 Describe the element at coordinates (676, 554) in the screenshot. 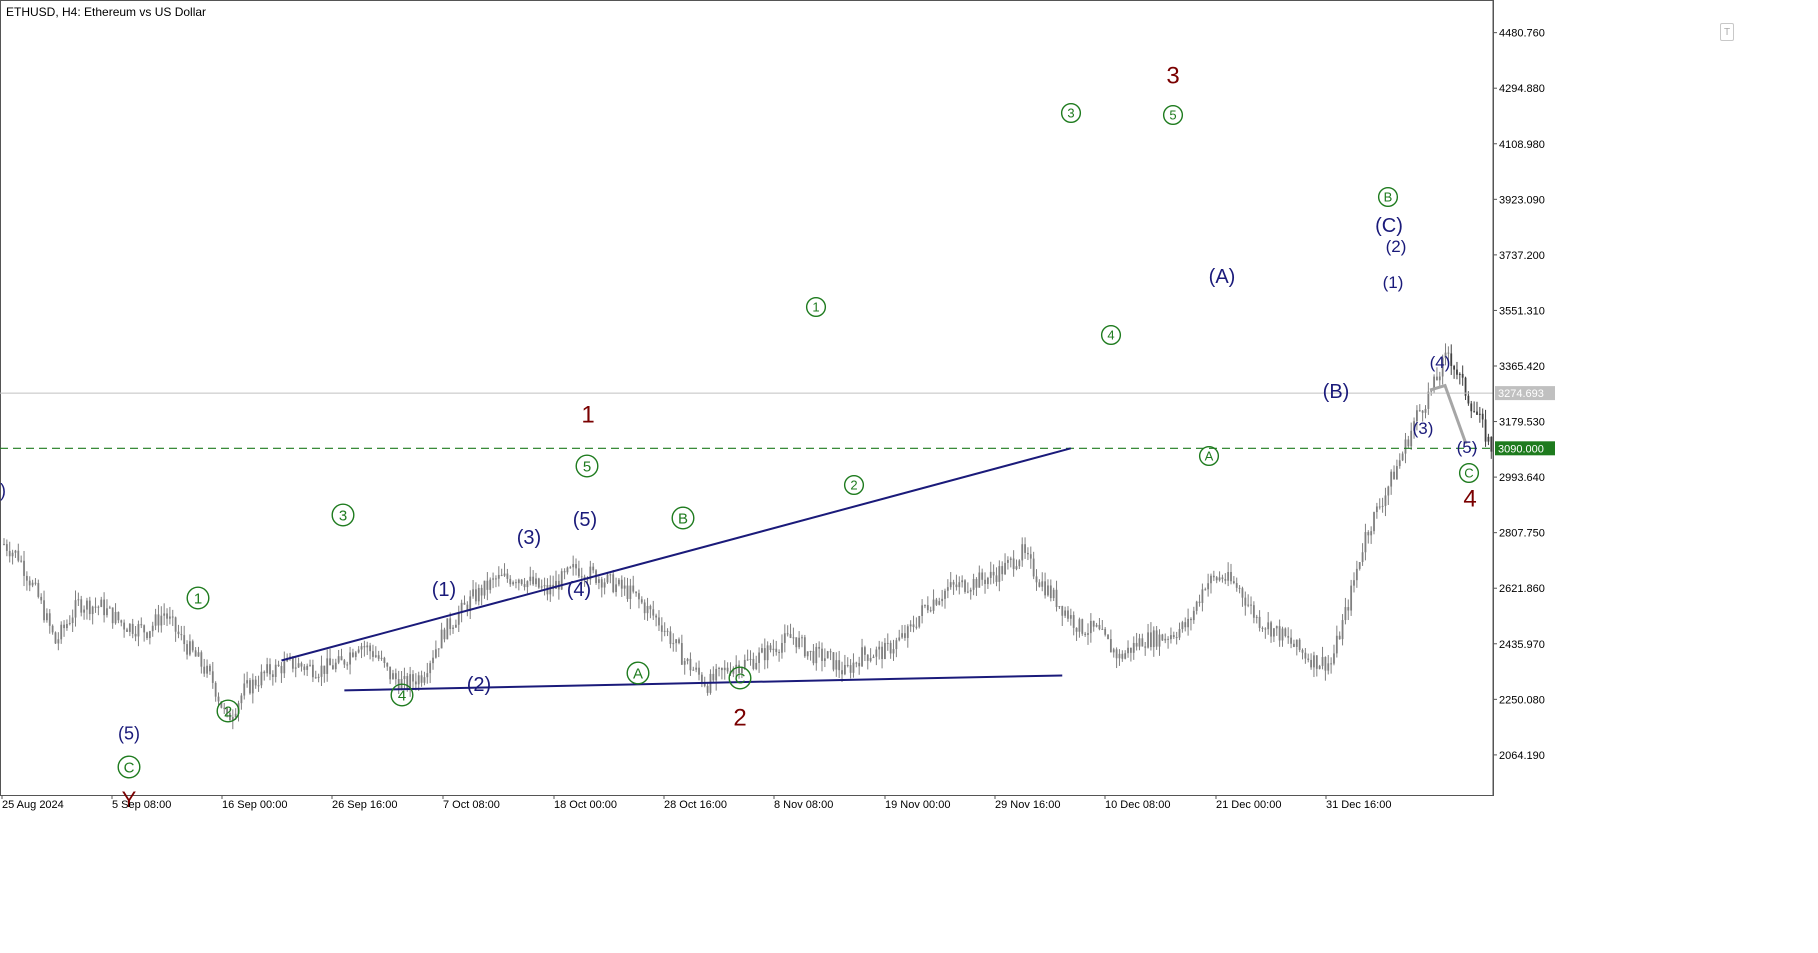

I see `trendline` at that location.